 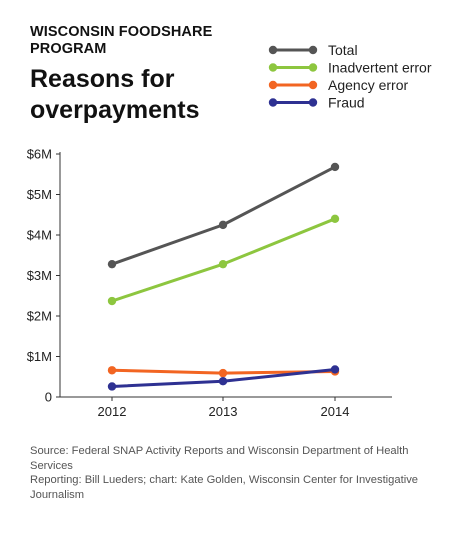 What do you see at coordinates (39, 154) in the screenshot?
I see `y-tick-label: $6M` at bounding box center [39, 154].